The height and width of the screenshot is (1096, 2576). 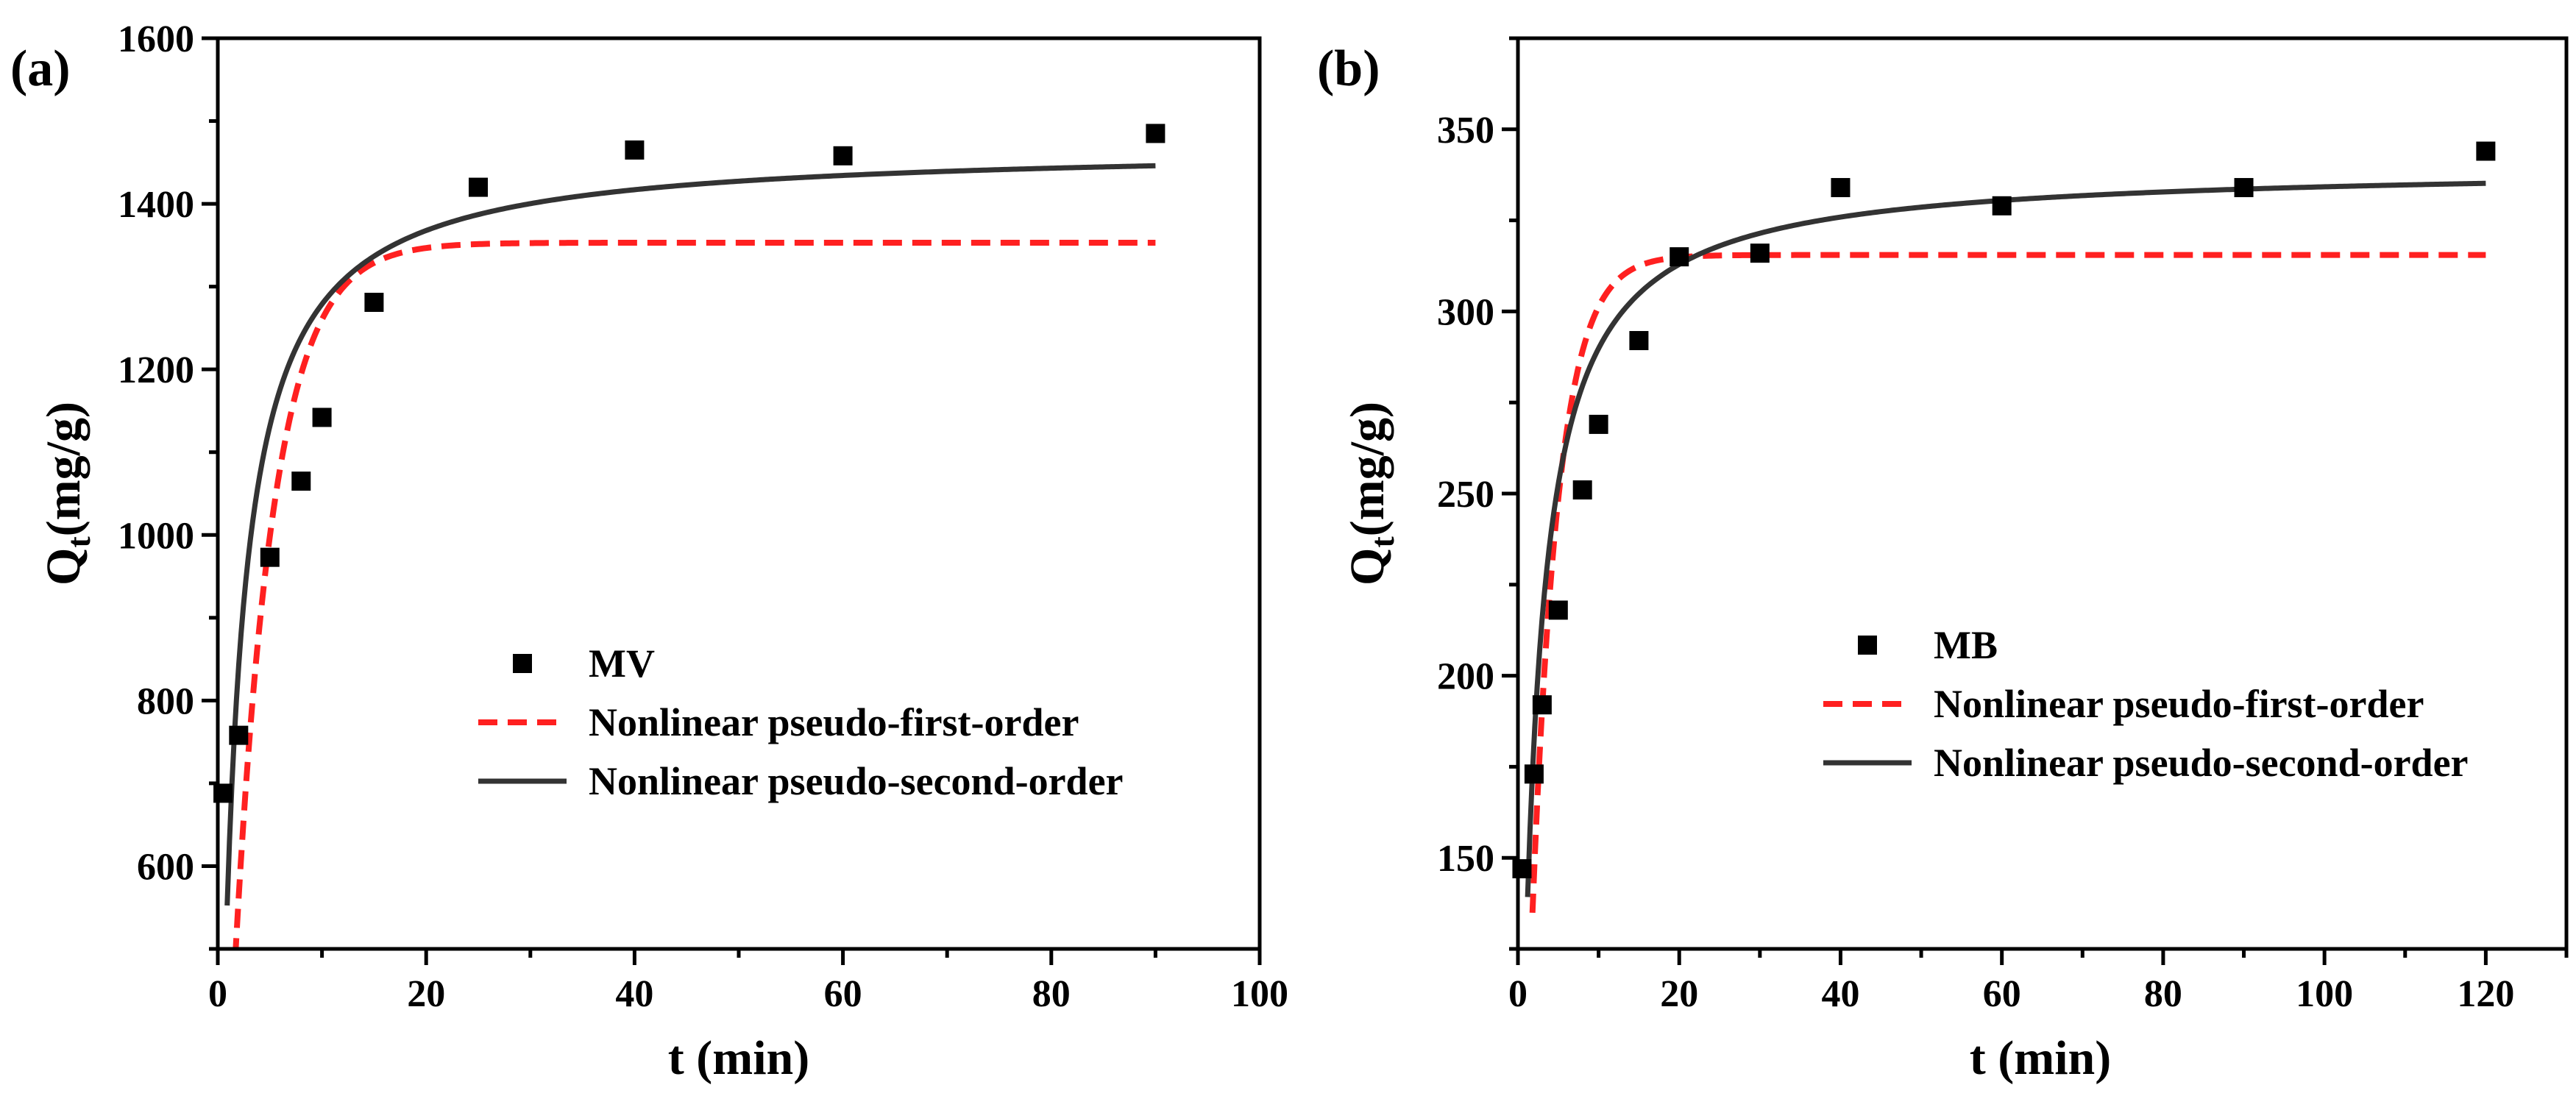 What do you see at coordinates (165, 867) in the screenshot?
I see `panel-a-y-tick-label: 600` at bounding box center [165, 867].